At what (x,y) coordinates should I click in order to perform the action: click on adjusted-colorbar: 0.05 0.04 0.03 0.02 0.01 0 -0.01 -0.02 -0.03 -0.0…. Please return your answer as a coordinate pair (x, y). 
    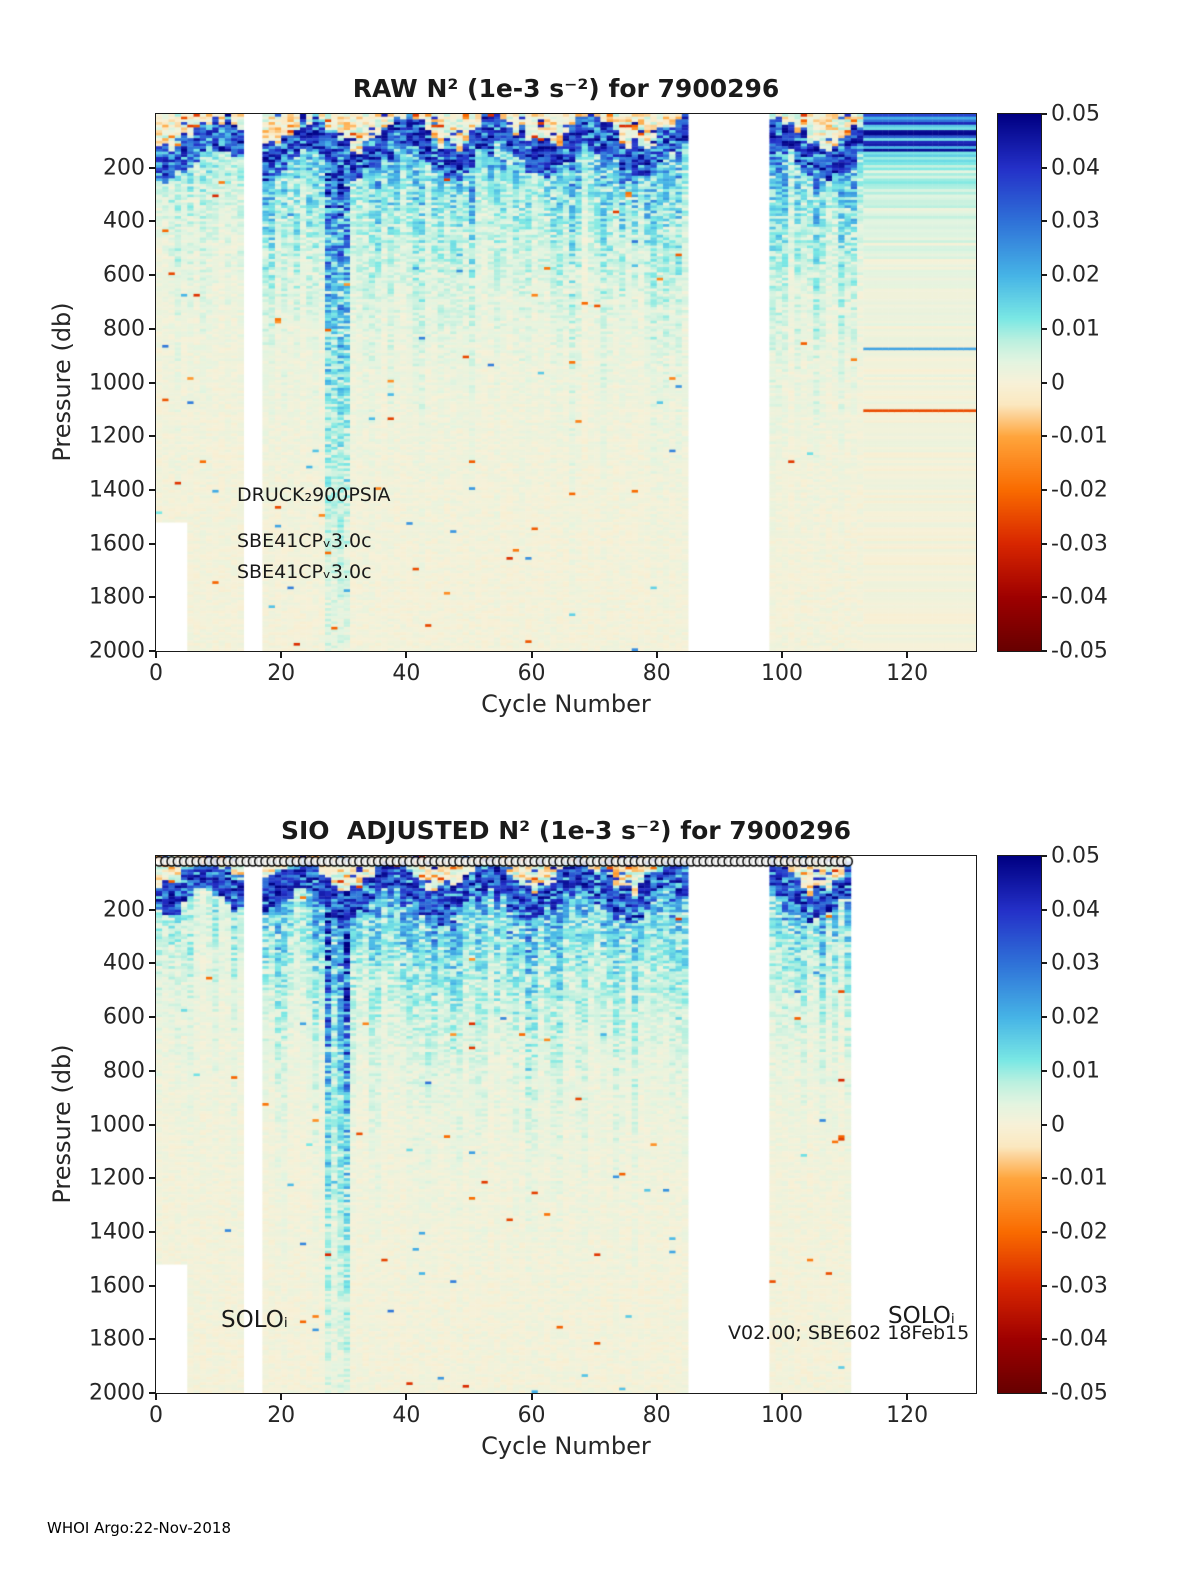
    Looking at the image, I should click on (1052, 1125).